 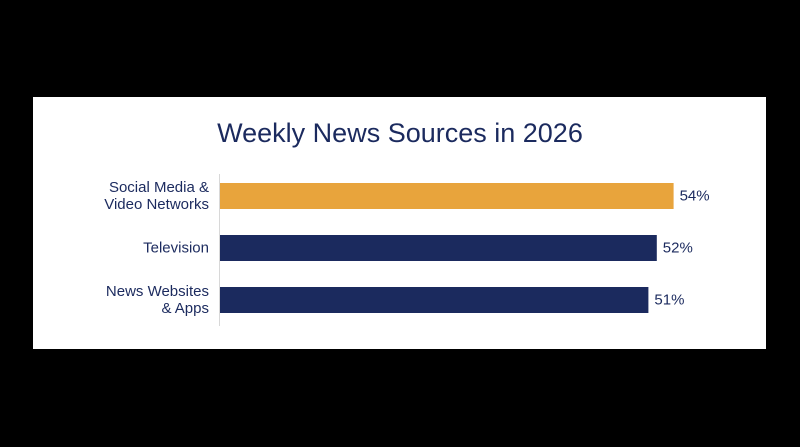 What do you see at coordinates (156, 196) in the screenshot?
I see `category-label: Social Media & Video Networks` at bounding box center [156, 196].